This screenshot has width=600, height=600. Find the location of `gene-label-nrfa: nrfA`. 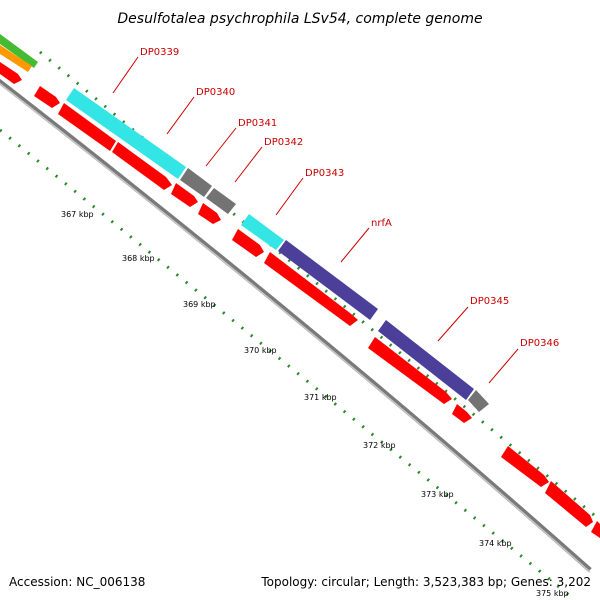

gene-label-nrfa: nrfA is located at coordinates (381, 223).